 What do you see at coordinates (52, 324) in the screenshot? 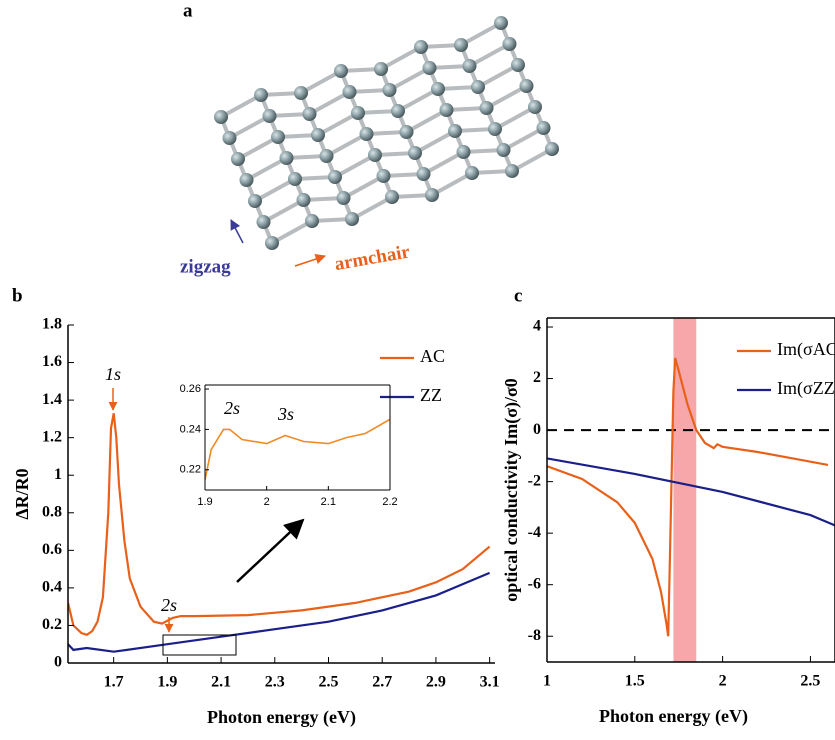
I see `y-tick-label: 1.8` at bounding box center [52, 324].